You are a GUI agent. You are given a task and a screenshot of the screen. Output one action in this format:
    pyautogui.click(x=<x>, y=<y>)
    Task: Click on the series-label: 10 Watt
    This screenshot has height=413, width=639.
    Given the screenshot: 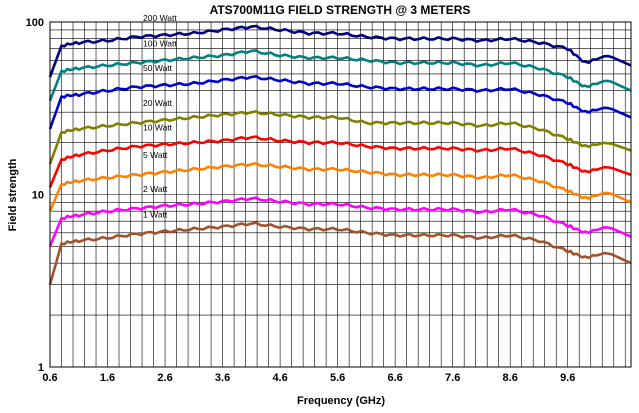 What is the action you would take?
    pyautogui.click(x=158, y=127)
    